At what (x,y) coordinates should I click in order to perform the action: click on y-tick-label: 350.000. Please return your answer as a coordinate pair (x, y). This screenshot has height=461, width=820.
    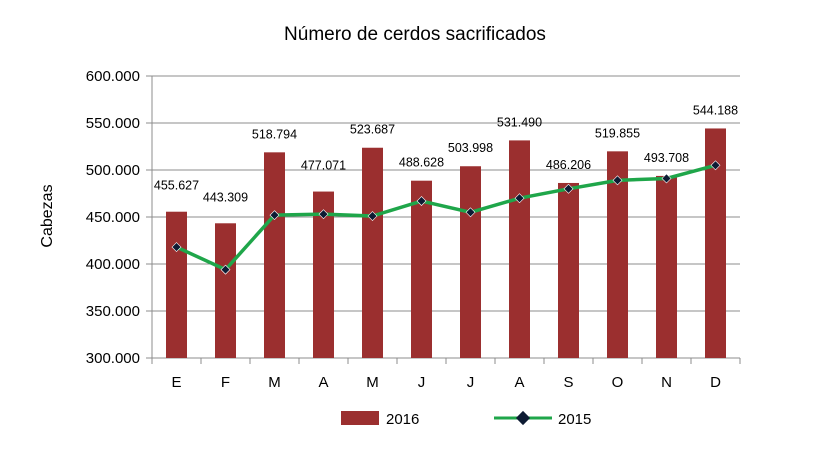
    Looking at the image, I should click on (113, 311).